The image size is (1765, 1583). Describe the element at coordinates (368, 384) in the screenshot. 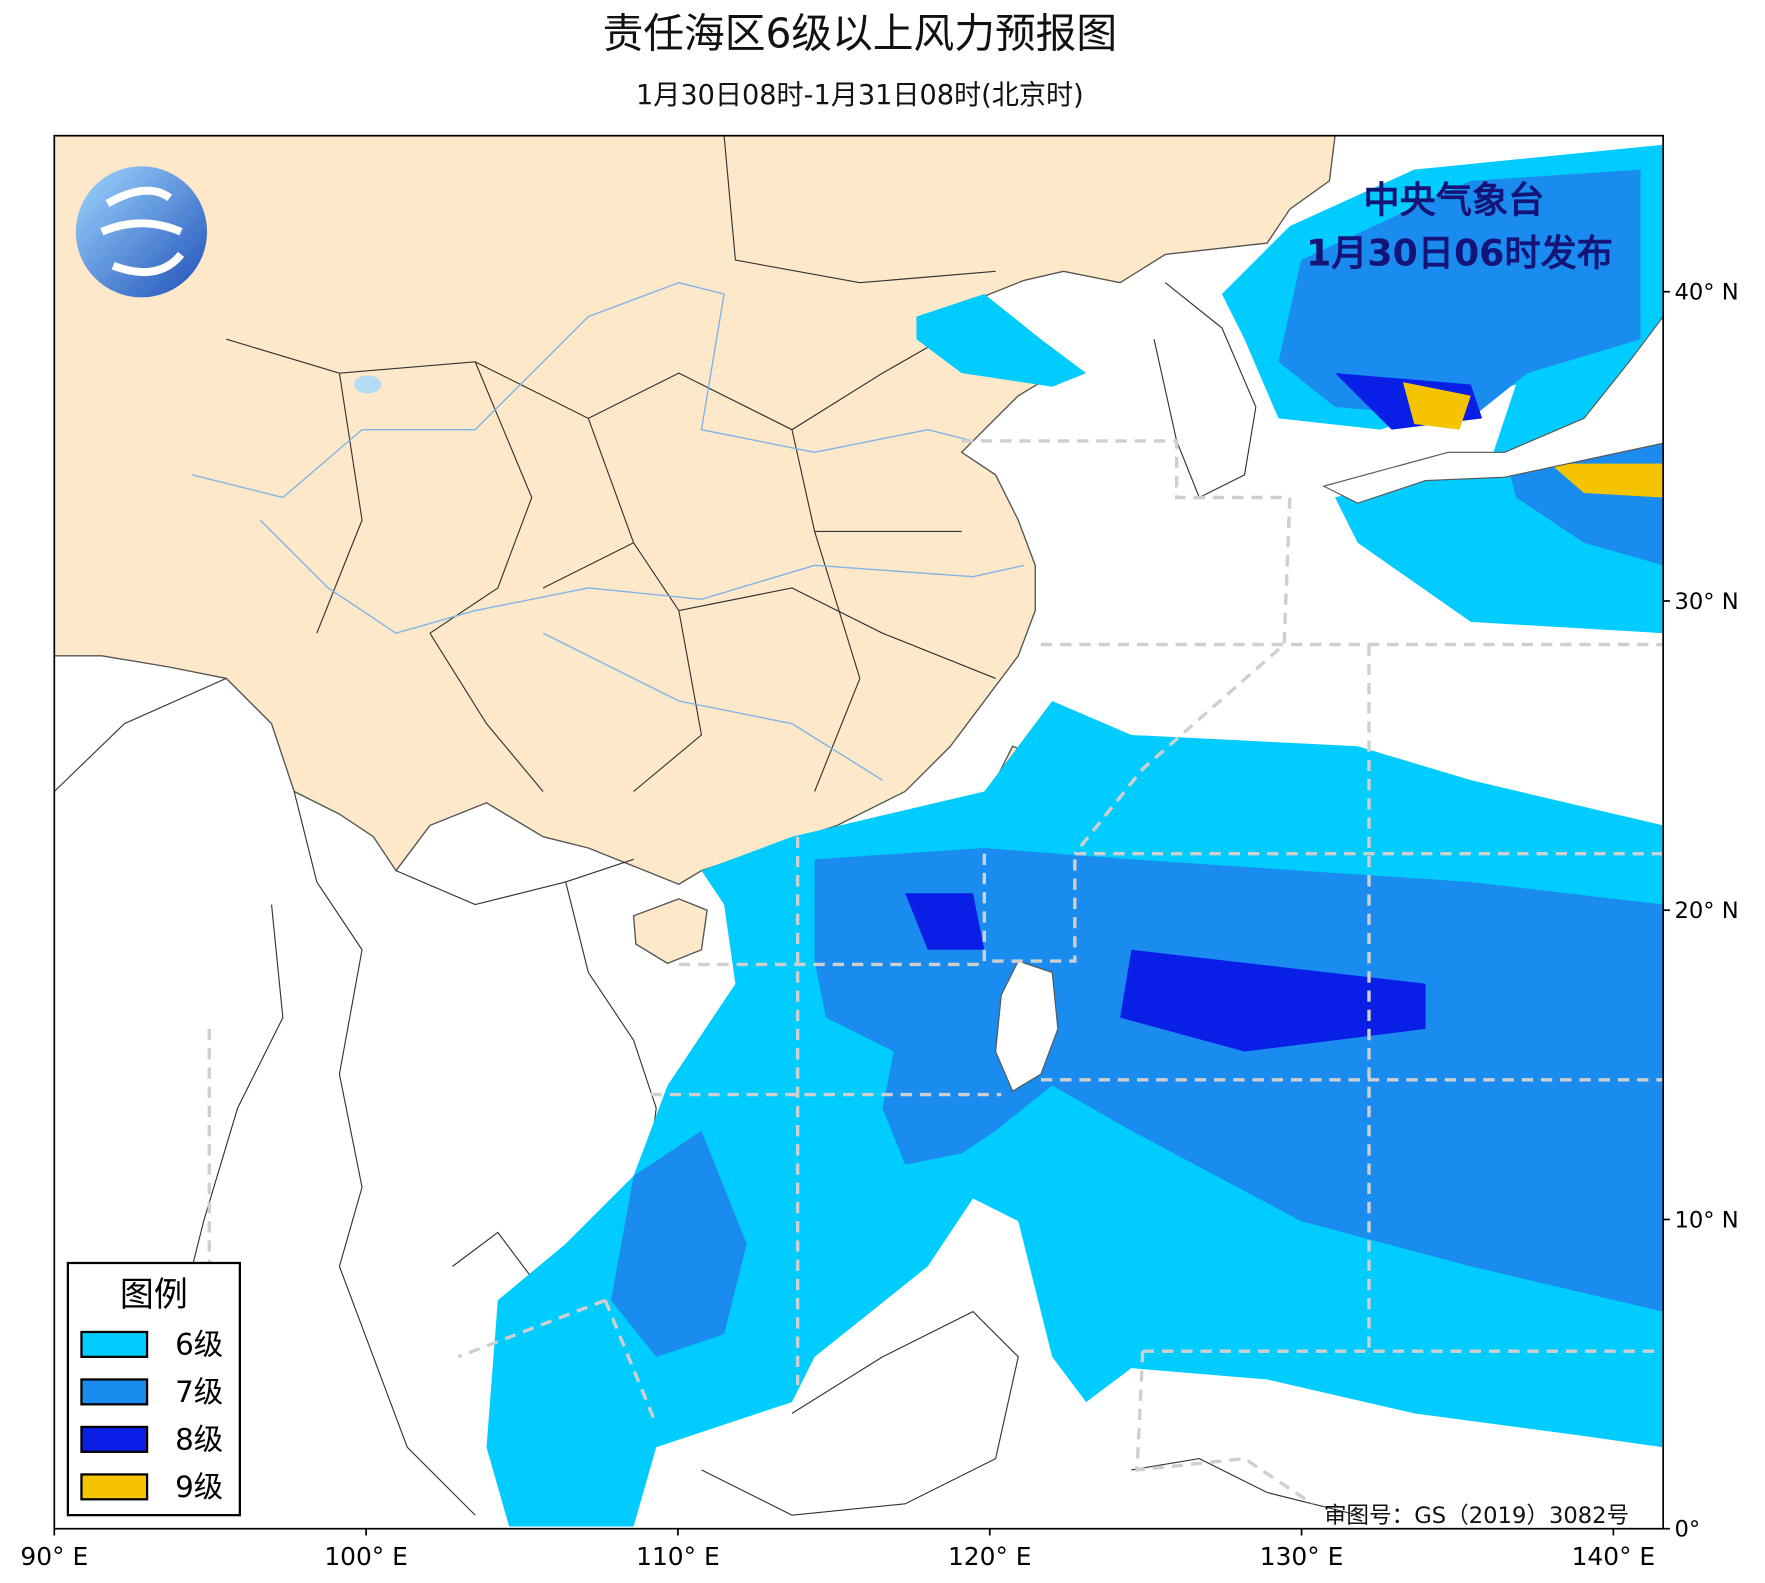

I see `lake` at that location.